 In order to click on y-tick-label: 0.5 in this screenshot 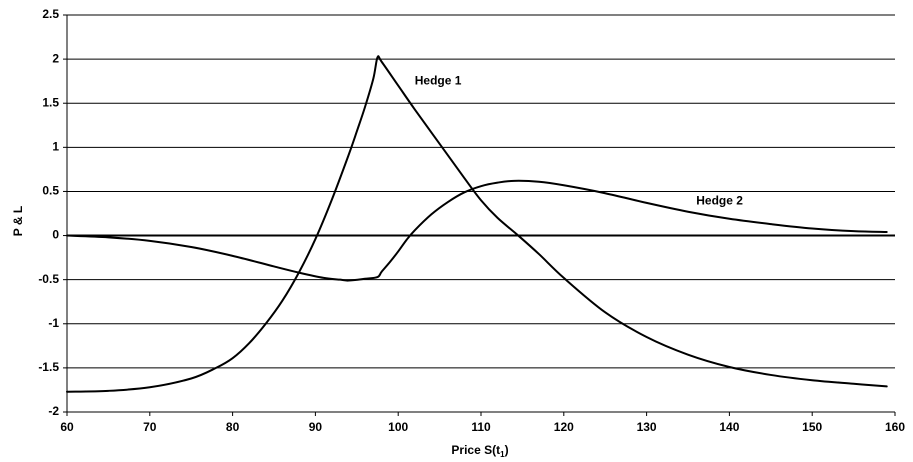, I will do `click(50, 191)`.